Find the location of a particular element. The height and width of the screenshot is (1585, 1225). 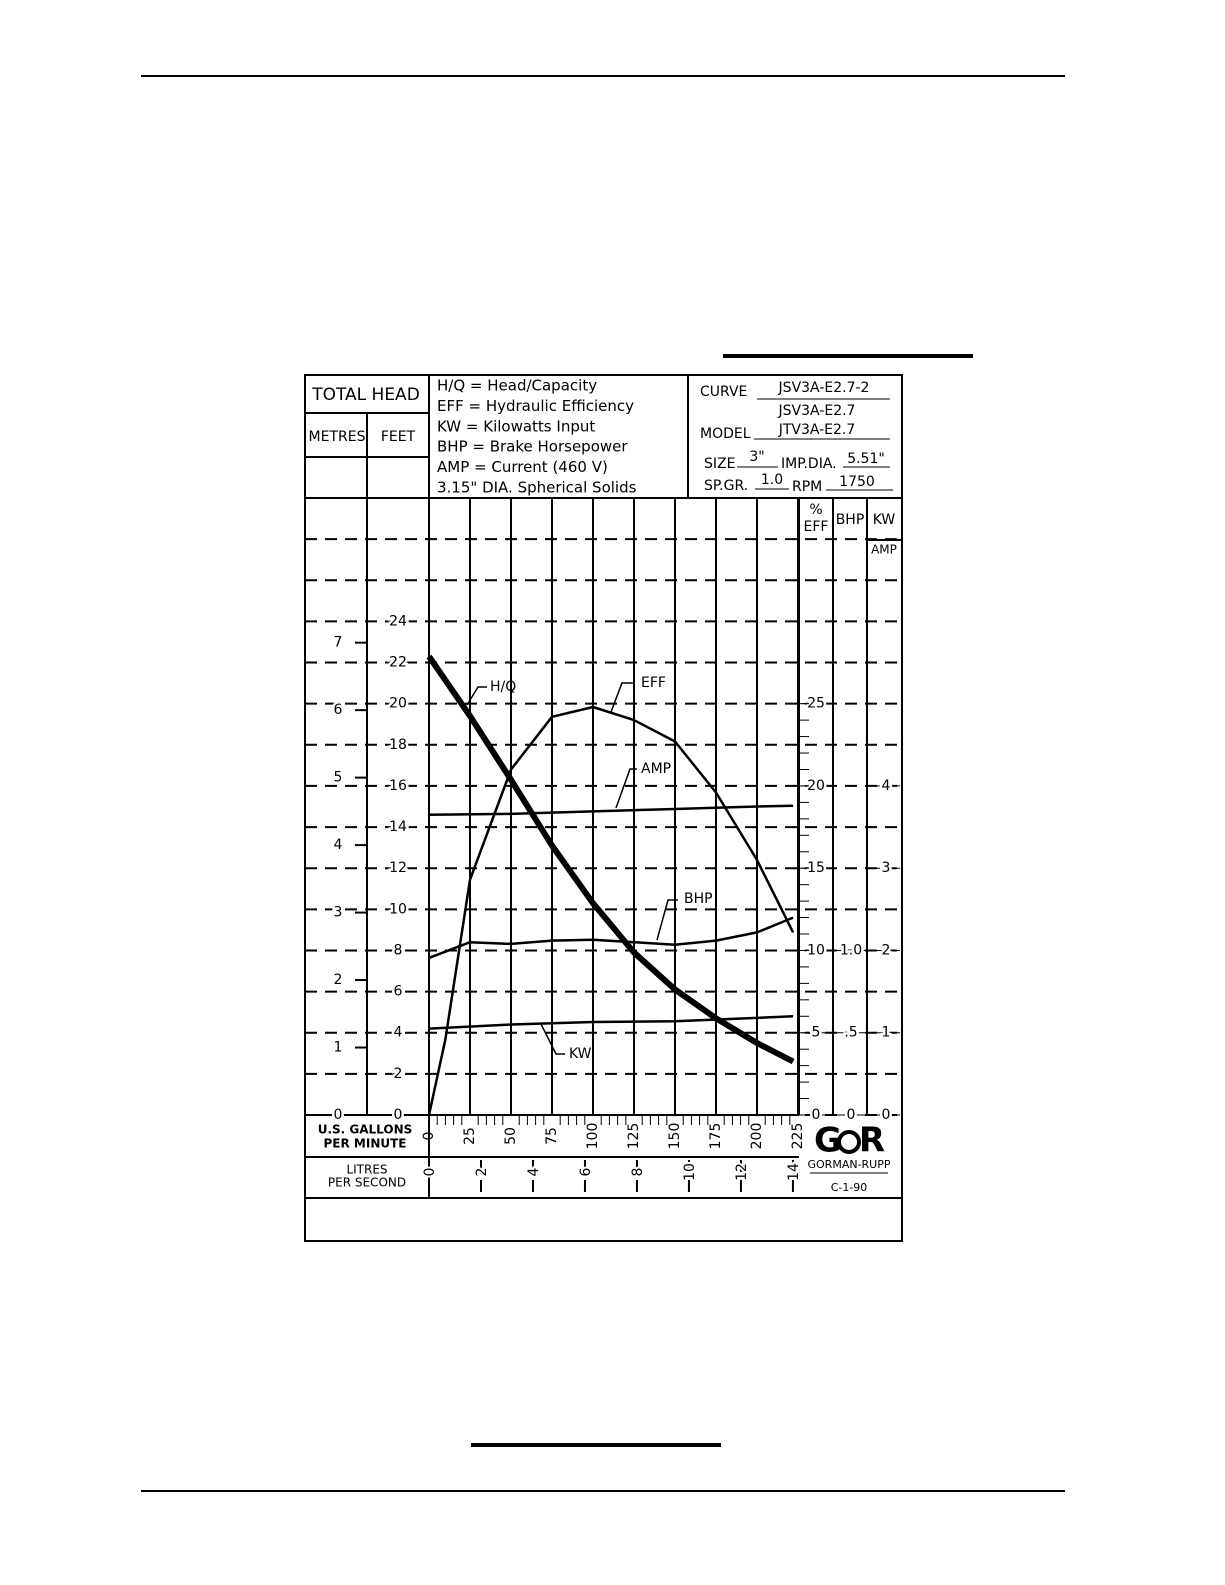

series-label: H/Q is located at coordinates (503, 687).